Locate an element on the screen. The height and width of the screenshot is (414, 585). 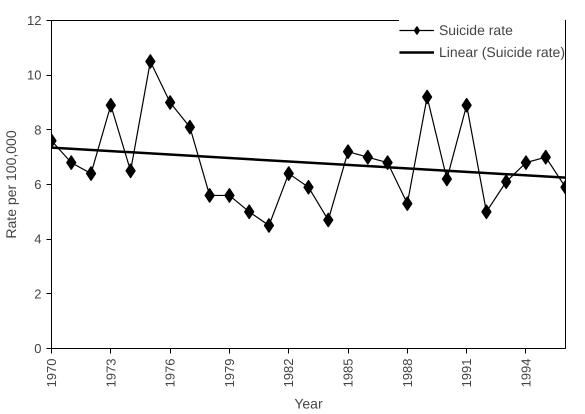
x-tick-label: 1970 is located at coordinates (51, 373).